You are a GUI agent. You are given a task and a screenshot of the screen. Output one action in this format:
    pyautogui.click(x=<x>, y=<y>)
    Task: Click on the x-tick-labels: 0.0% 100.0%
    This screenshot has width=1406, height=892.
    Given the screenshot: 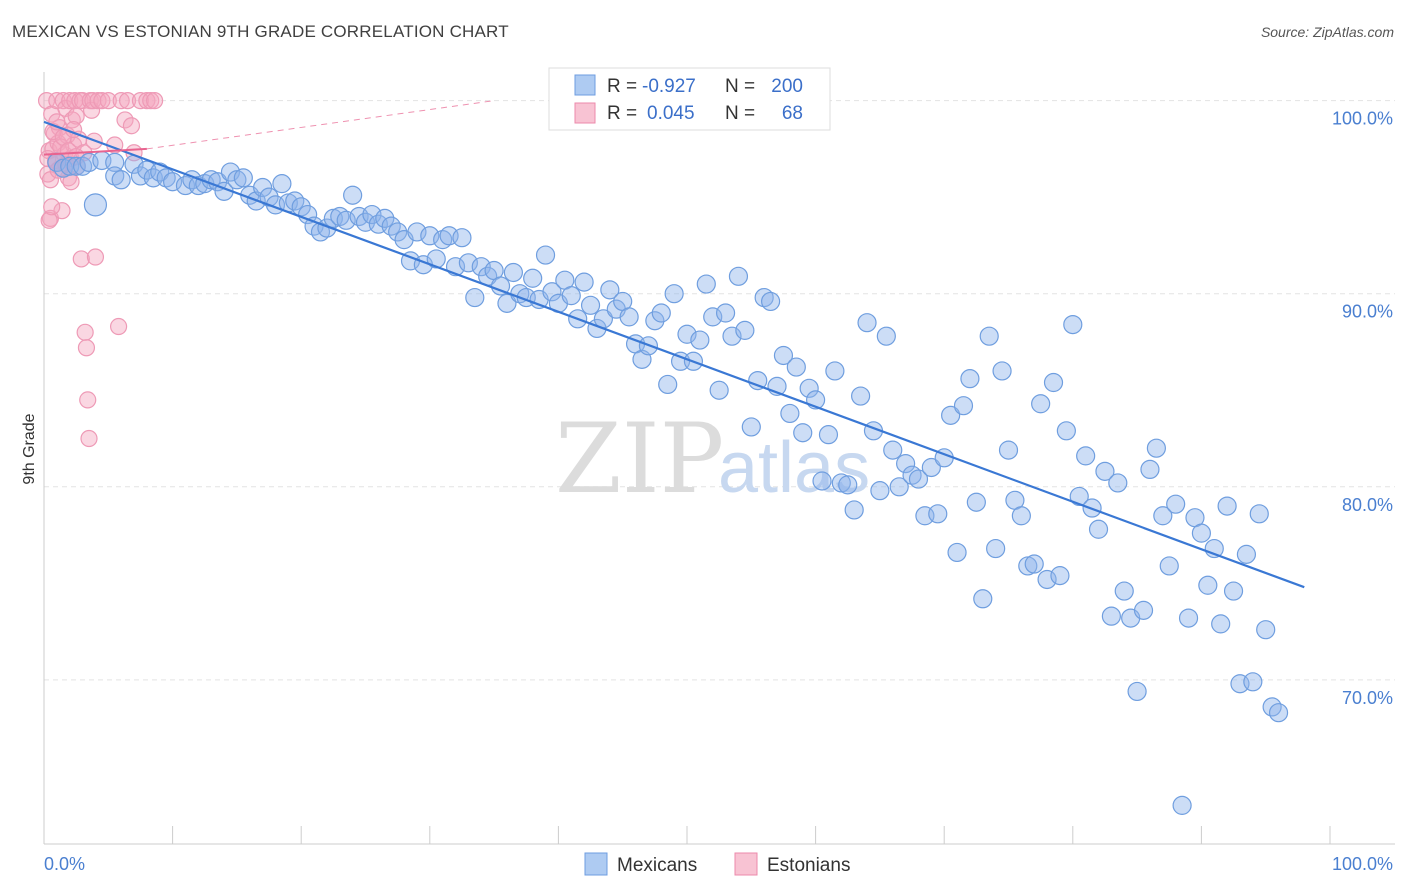 What is the action you would take?
    pyautogui.click(x=718, y=864)
    